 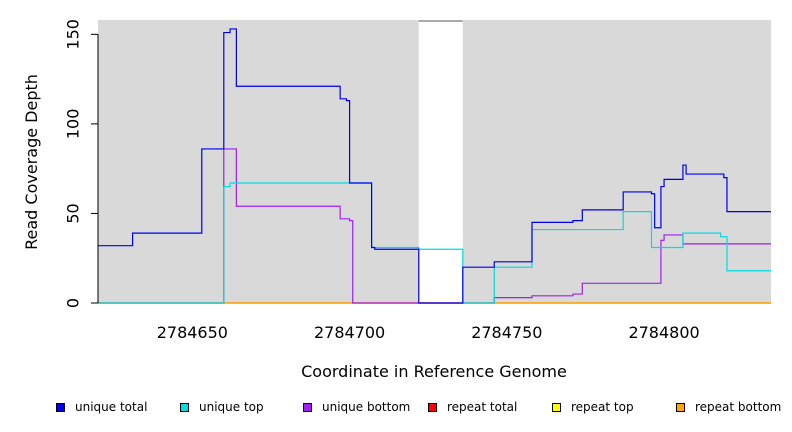 I want to click on legend-label: unique top, so click(x=231, y=407).